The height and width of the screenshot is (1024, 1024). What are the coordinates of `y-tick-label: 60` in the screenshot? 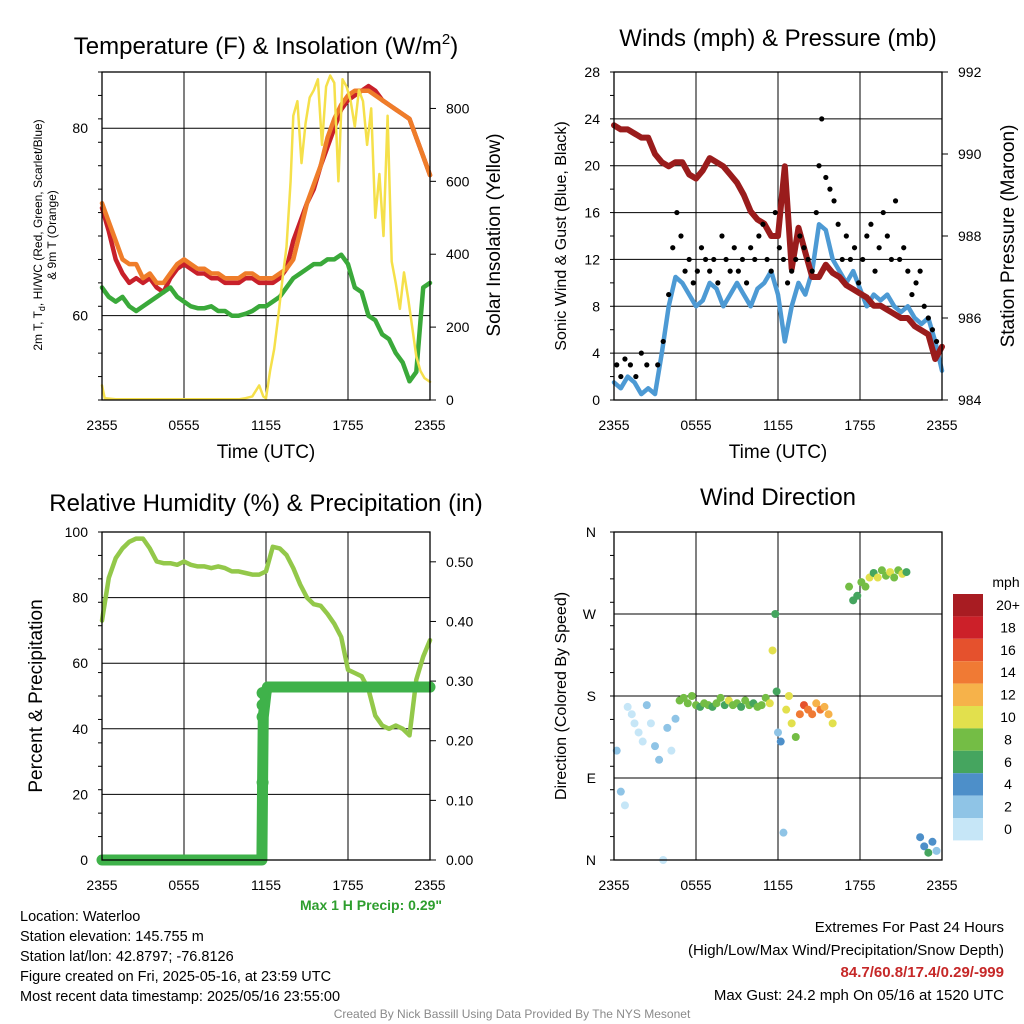 It's located at (80, 316).